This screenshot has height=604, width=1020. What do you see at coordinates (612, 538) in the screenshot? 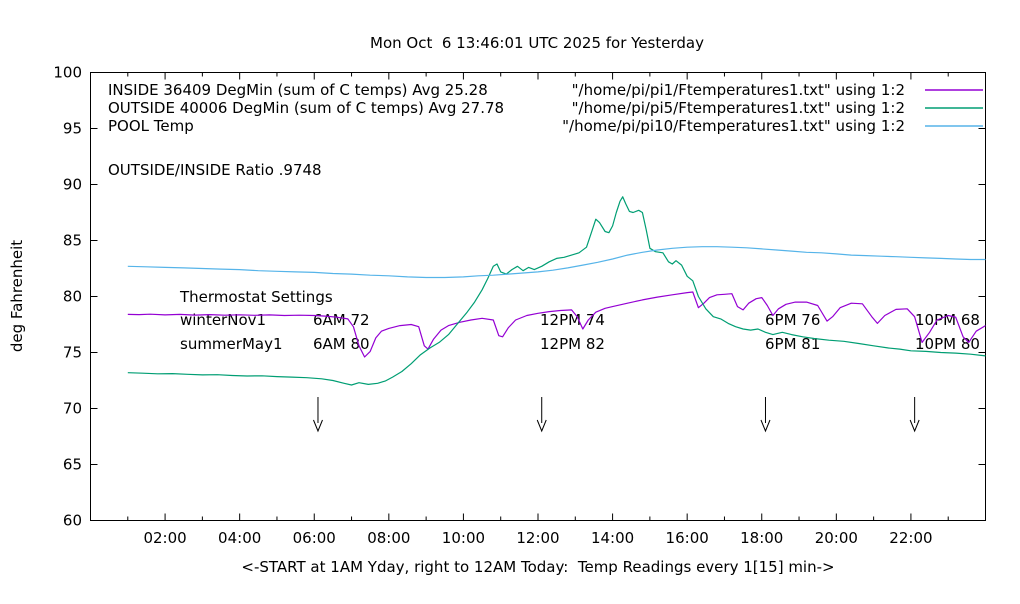
I see `x-tick-label: 14:00` at bounding box center [612, 538].